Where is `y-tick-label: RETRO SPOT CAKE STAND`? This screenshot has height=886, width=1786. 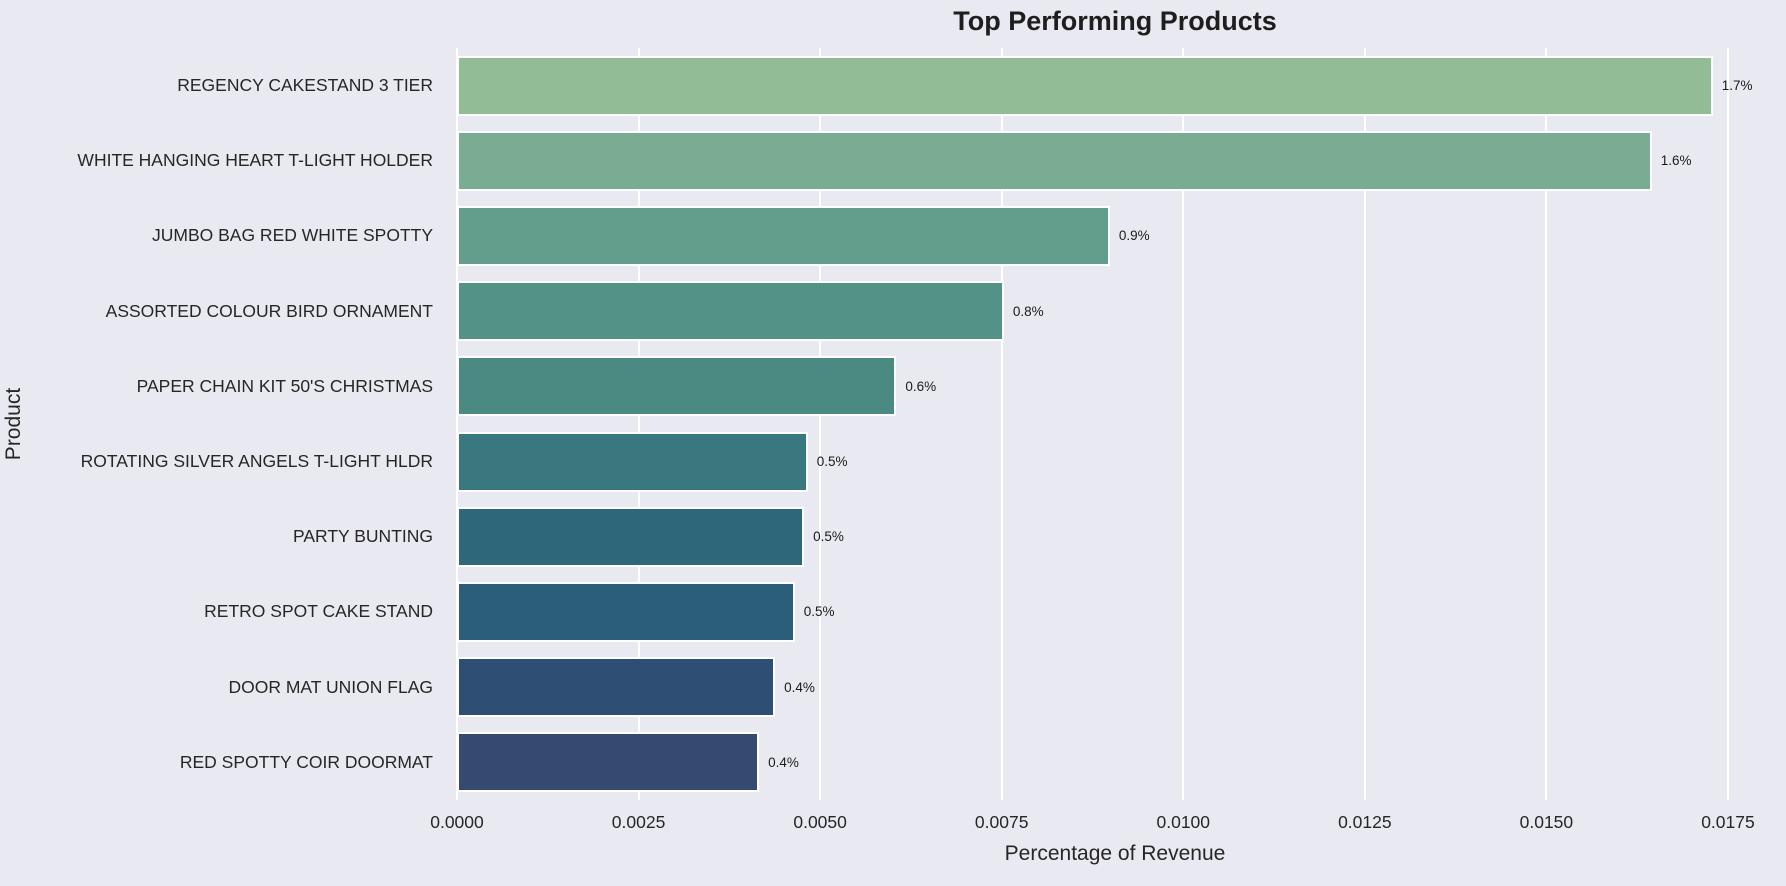 y-tick-label: RETRO SPOT CAKE STAND is located at coordinates (318, 611).